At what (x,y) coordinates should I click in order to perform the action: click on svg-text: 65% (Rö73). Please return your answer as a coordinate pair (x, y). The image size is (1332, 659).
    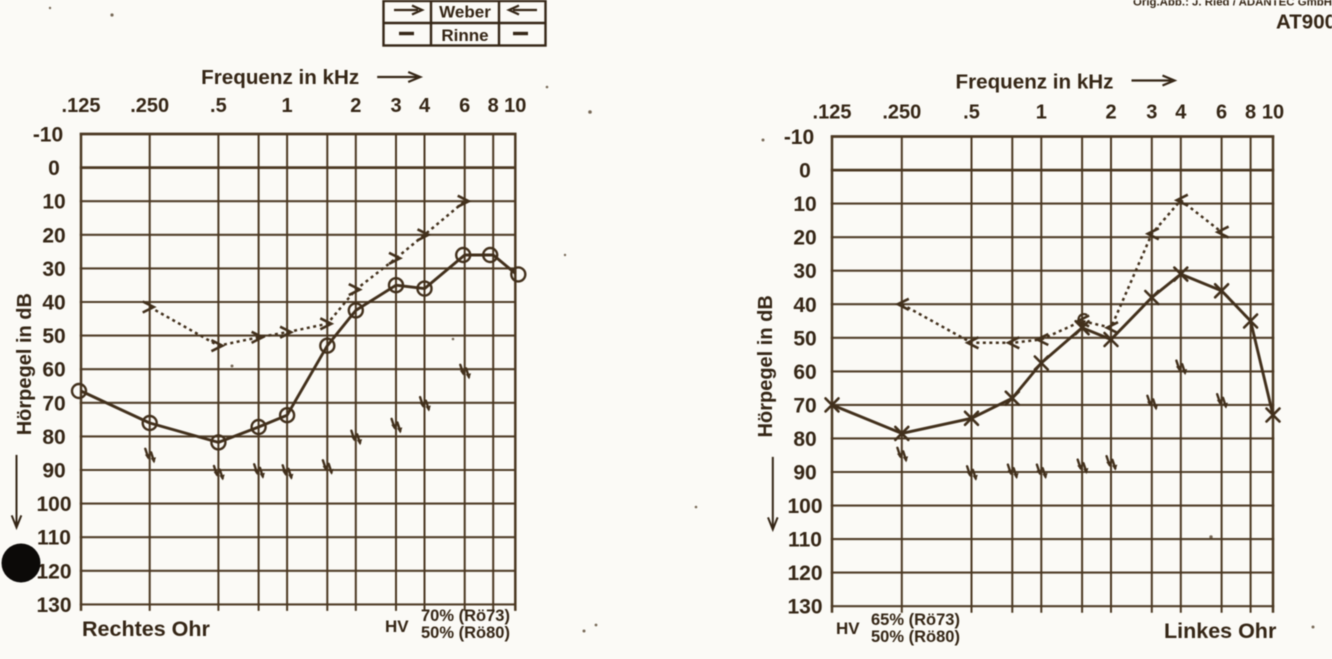
    Looking at the image, I should click on (915, 620).